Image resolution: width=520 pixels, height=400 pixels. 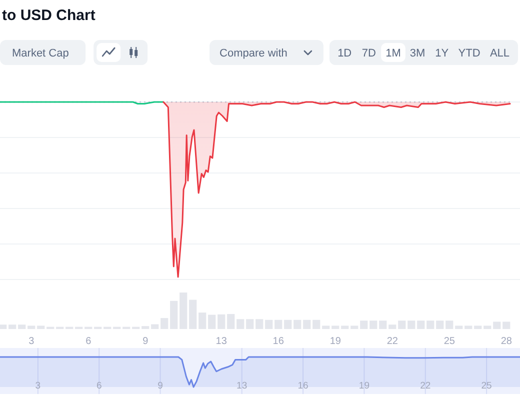 What do you see at coordinates (345, 54) in the screenshot?
I see `text: 1D` at bounding box center [345, 54].